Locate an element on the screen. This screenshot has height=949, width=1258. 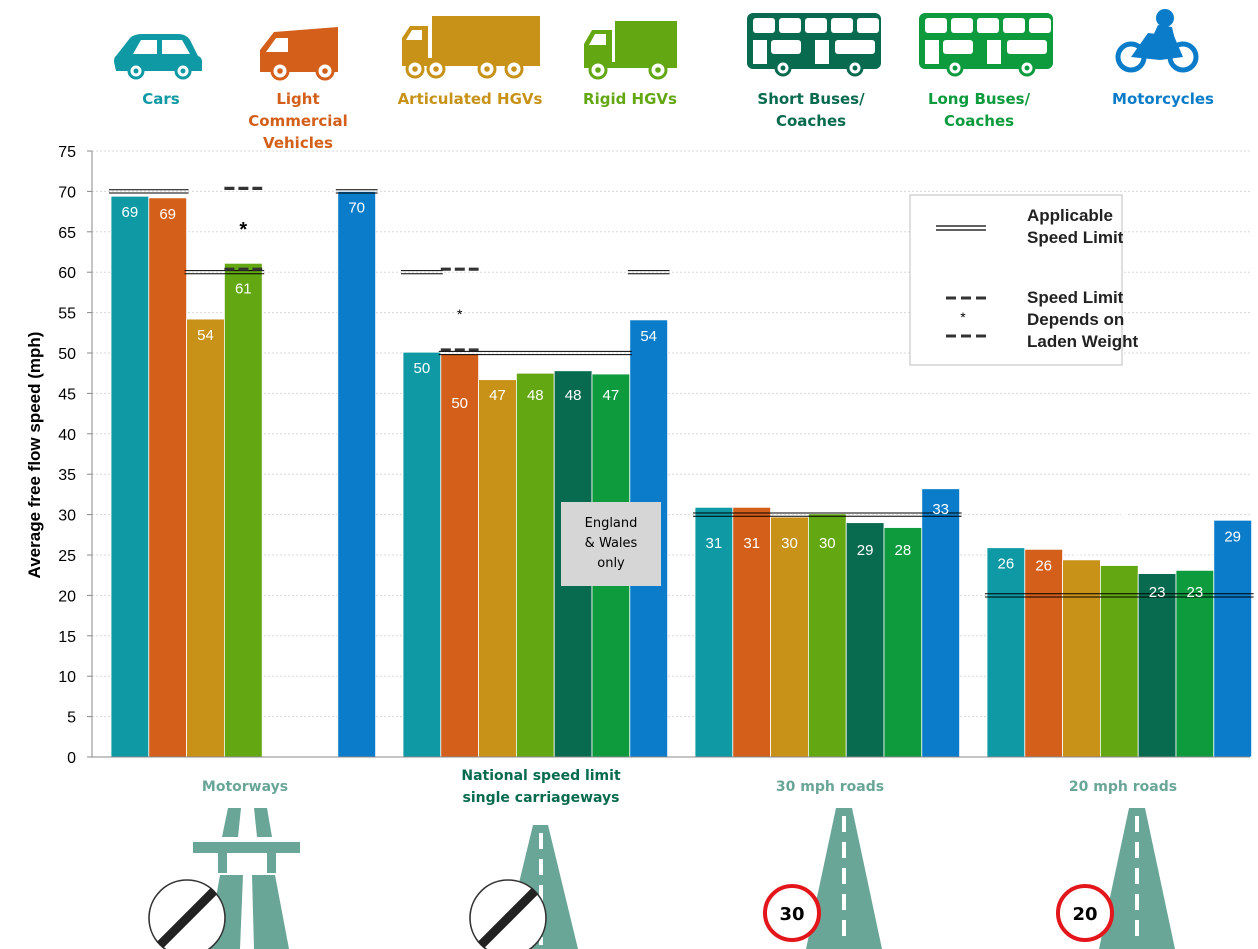
articulated-truck-icon is located at coordinates (471, 47).